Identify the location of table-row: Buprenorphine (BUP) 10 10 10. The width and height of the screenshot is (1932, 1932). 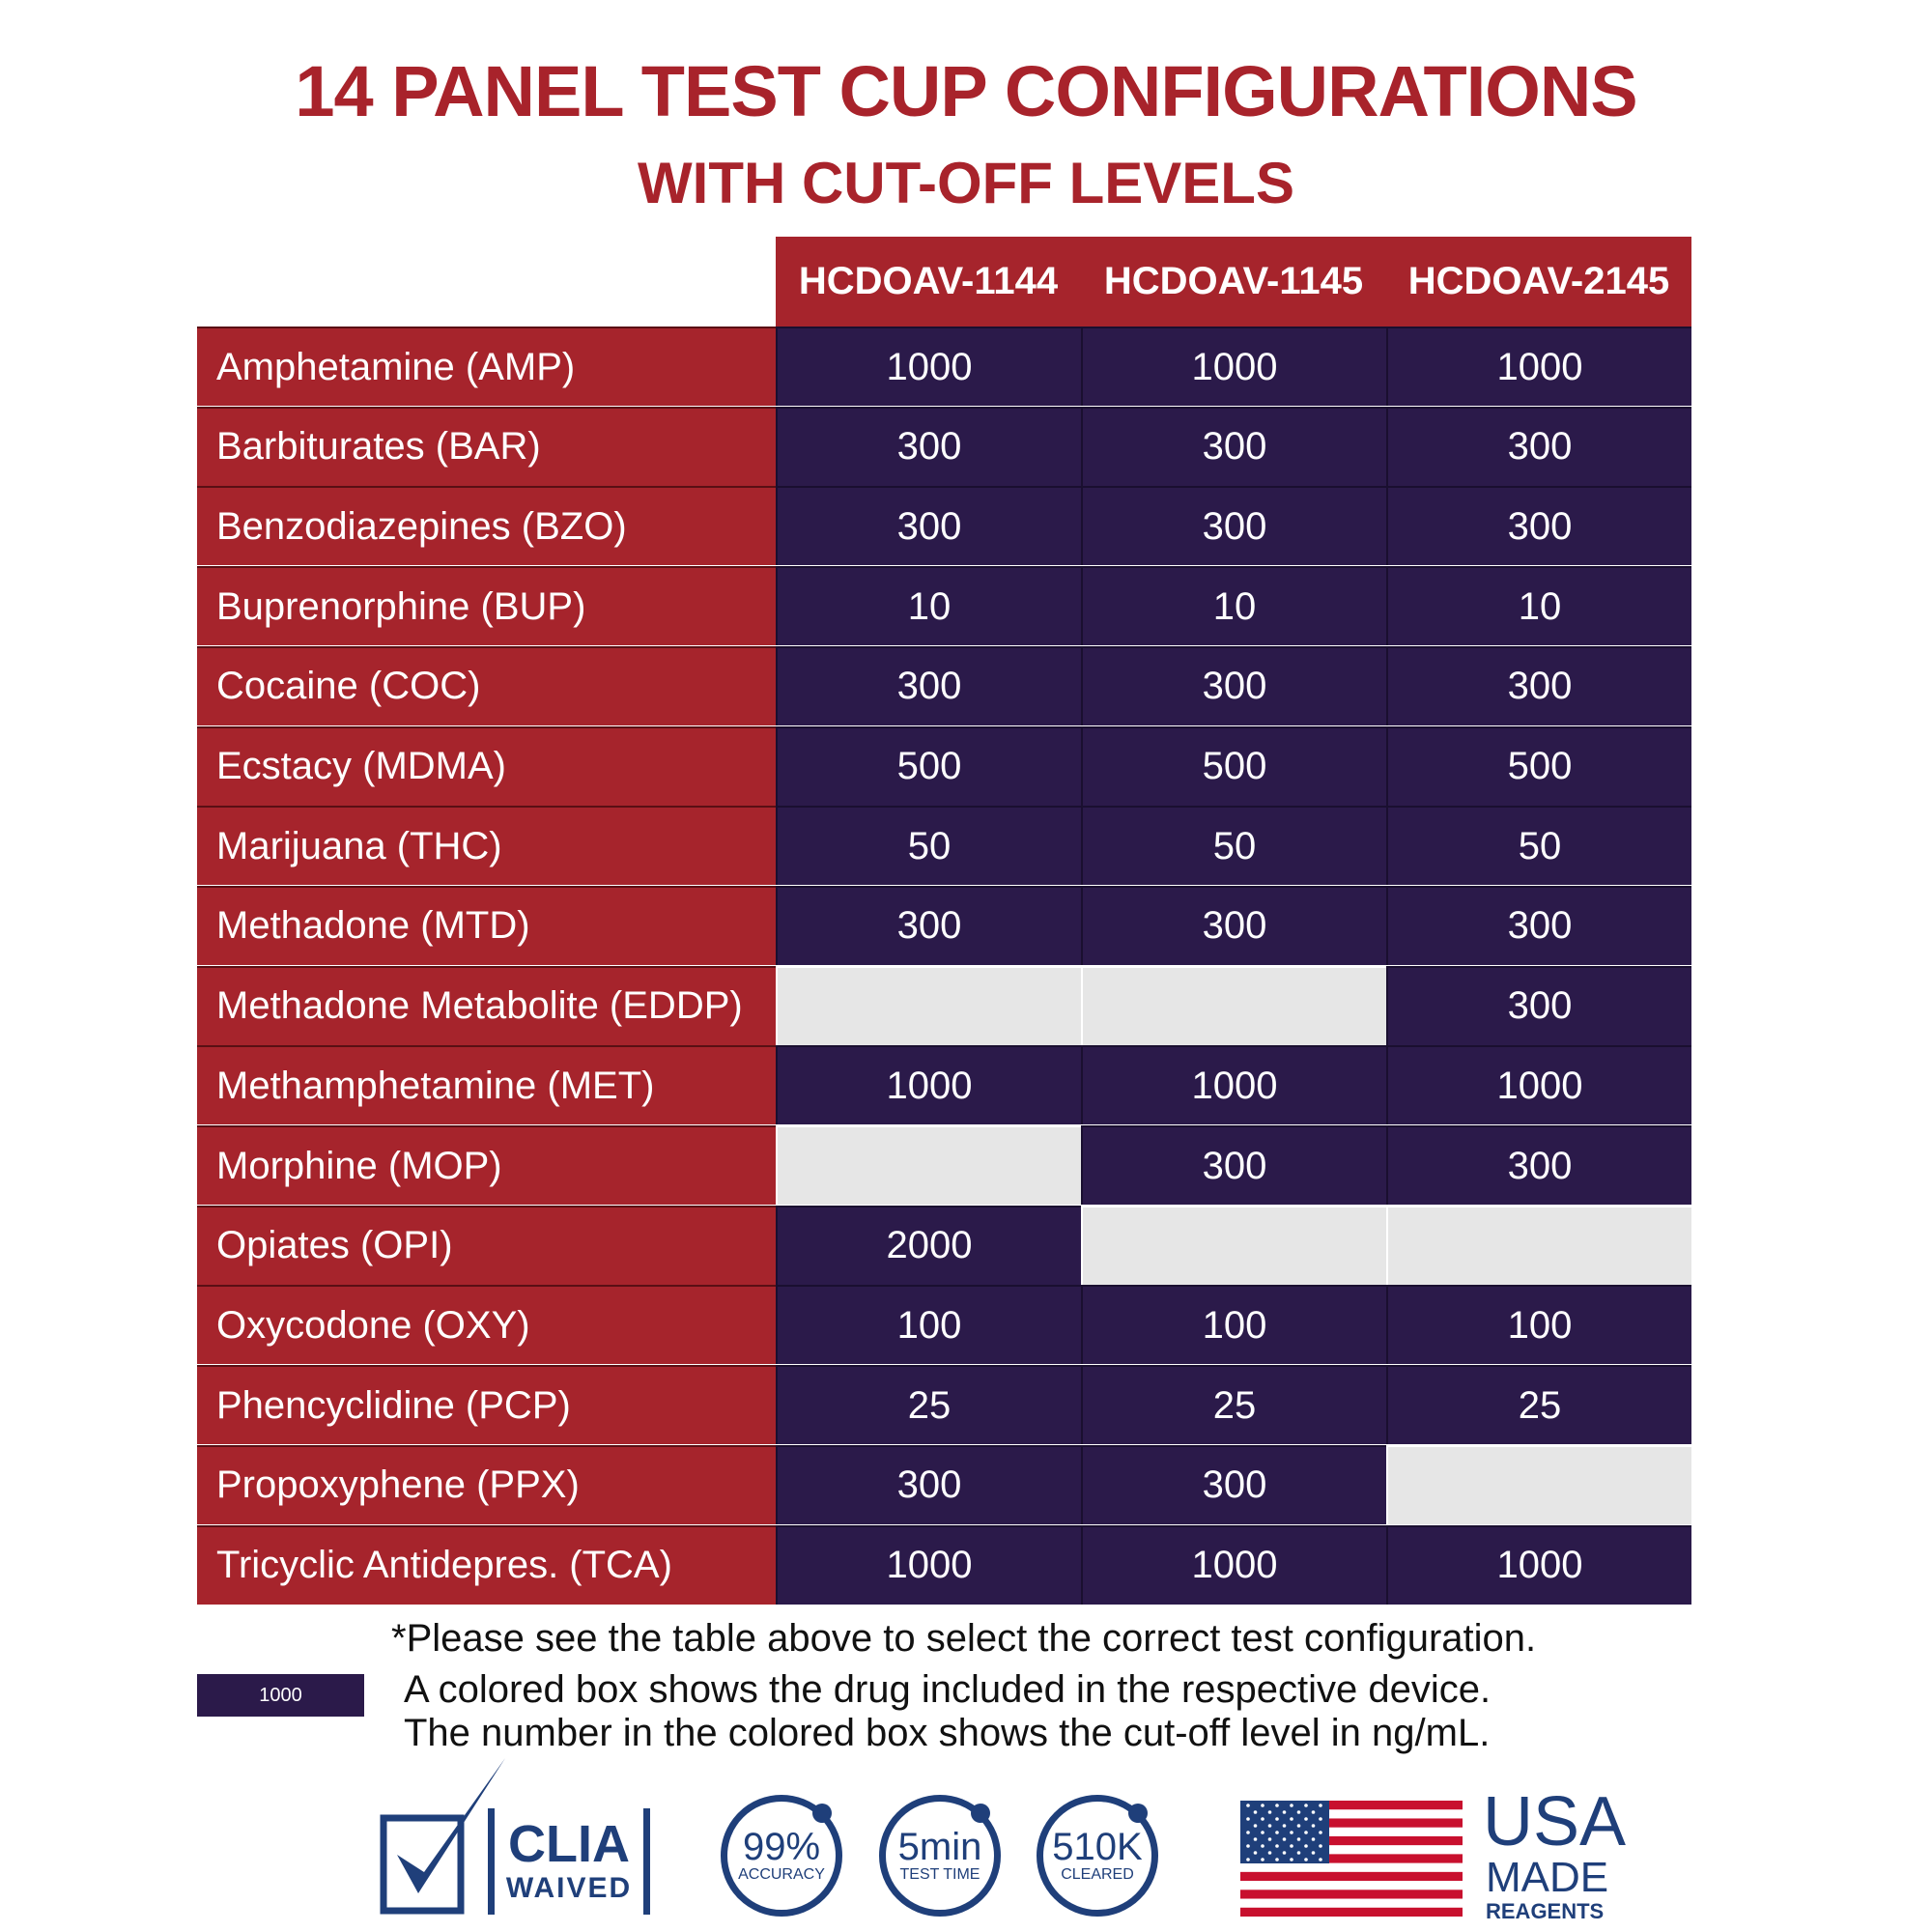
(944, 606).